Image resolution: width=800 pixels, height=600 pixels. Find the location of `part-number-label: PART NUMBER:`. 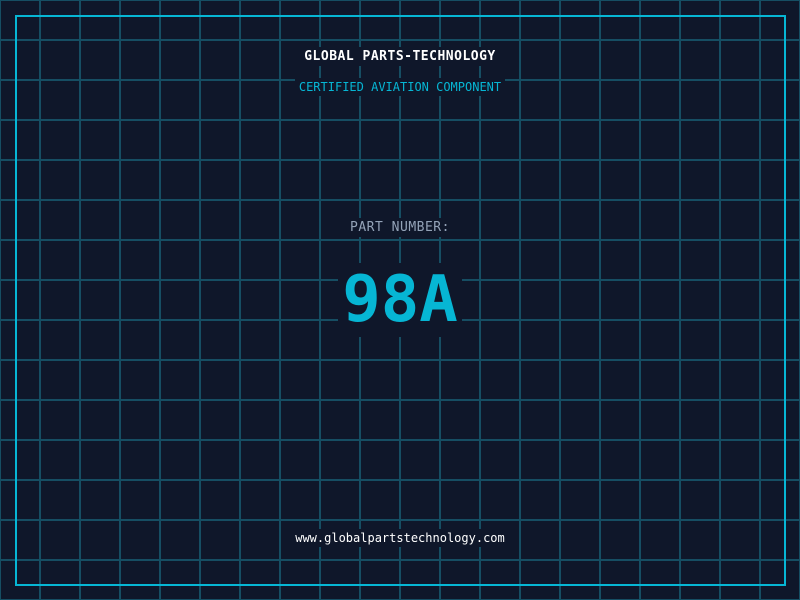

part-number-label: PART NUMBER: is located at coordinates (400, 227).